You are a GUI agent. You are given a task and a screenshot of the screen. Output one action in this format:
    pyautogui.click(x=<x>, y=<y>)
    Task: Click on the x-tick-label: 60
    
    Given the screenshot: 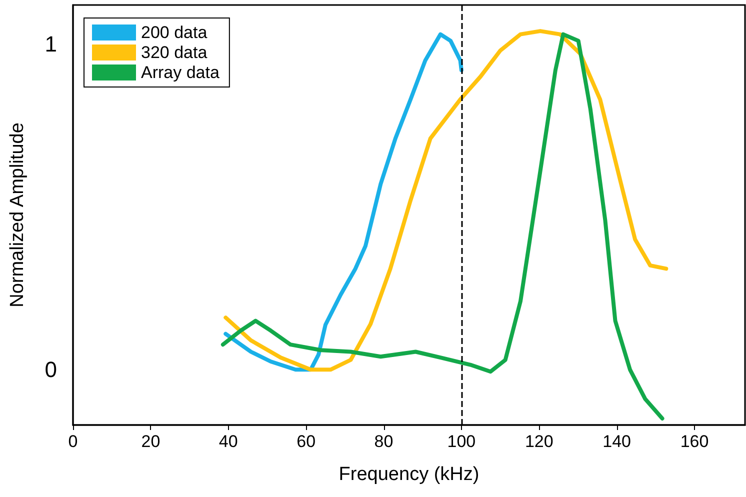 What is the action you would take?
    pyautogui.click(x=306, y=441)
    